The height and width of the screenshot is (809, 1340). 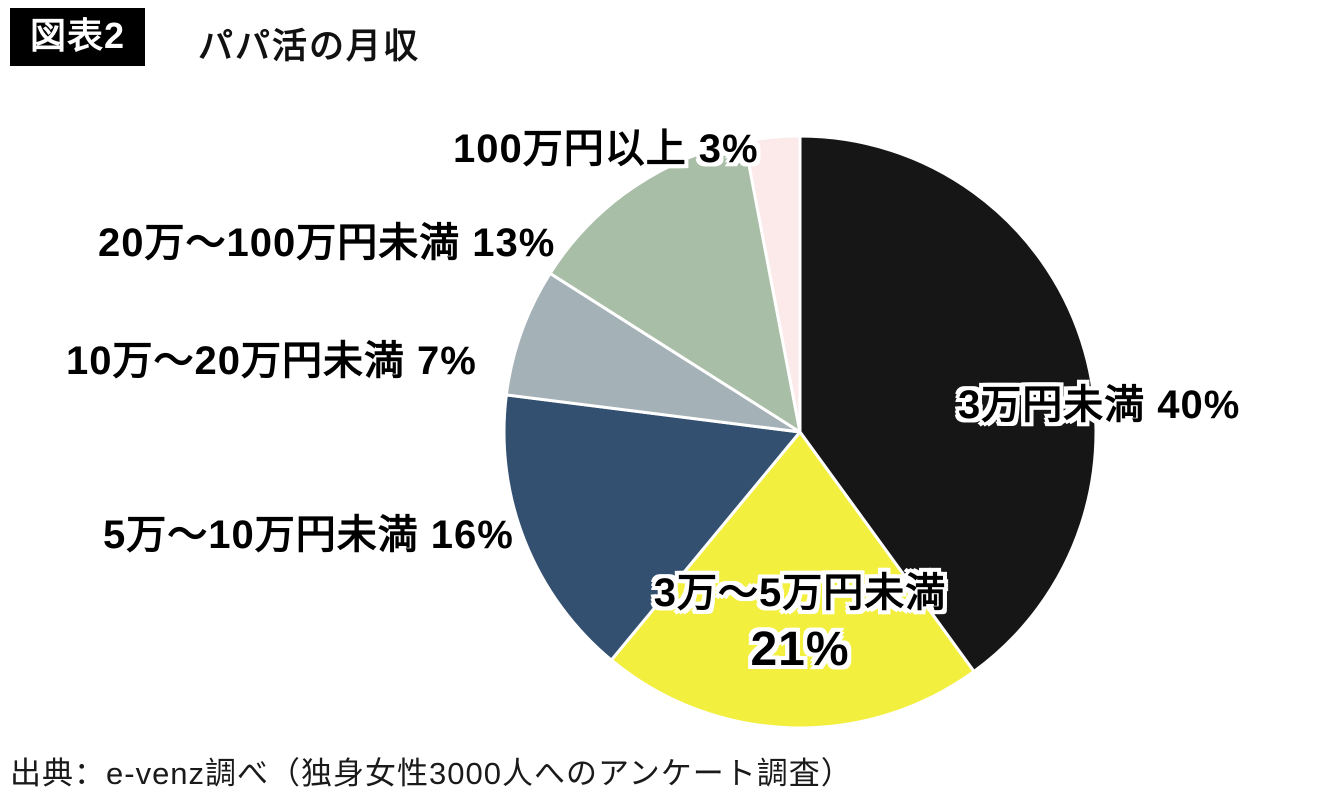 What do you see at coordinates (800, 593) in the screenshot?
I see `slice-label-text: 3万〜5万円未満` at bounding box center [800, 593].